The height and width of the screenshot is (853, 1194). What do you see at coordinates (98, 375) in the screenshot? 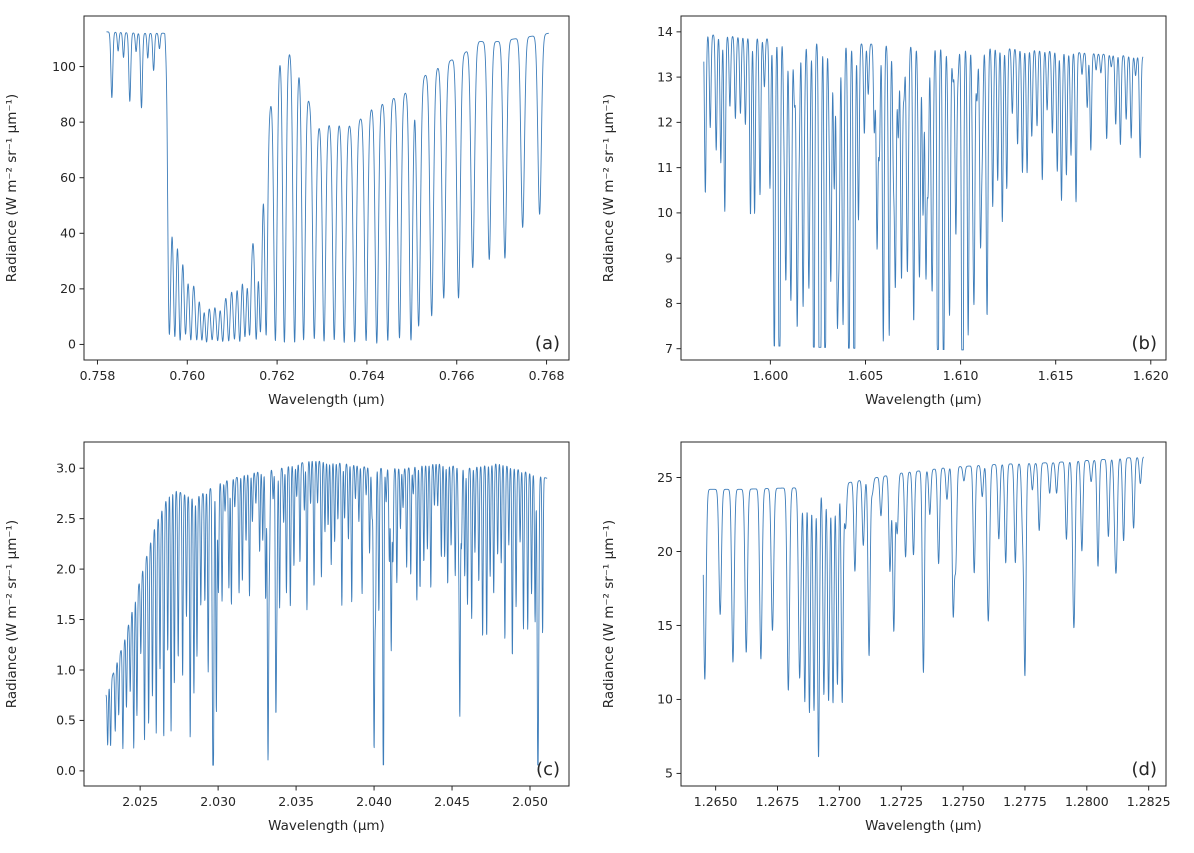
I see `x-tick-label: 0.758` at bounding box center [98, 375].